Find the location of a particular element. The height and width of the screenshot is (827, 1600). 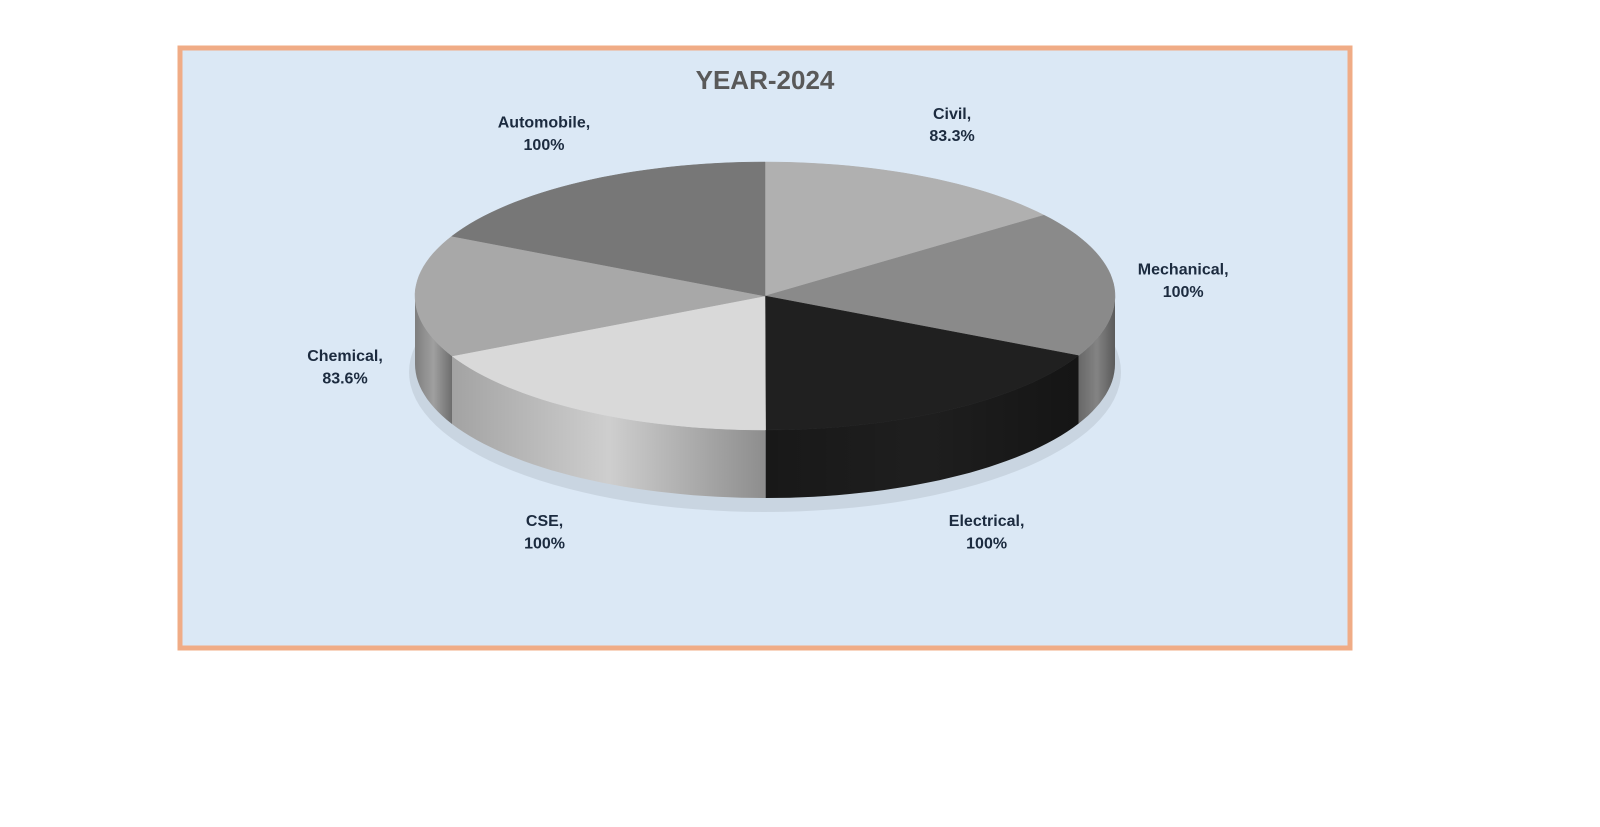

value-label: 83.6% is located at coordinates (344, 378).